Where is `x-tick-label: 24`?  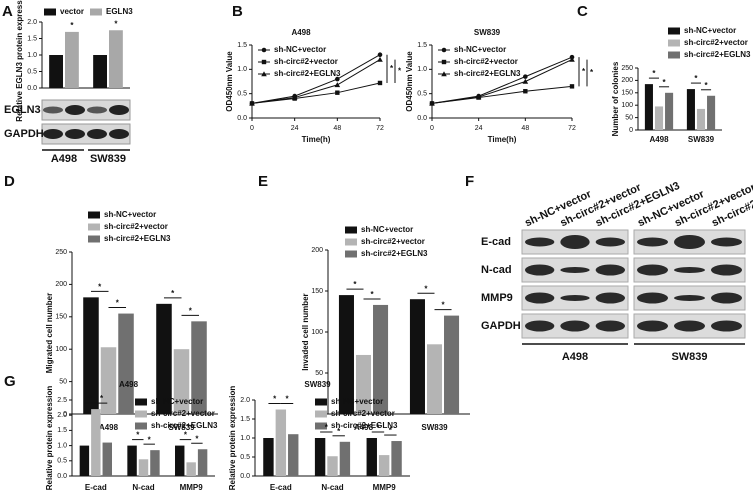 x-tick-label: 24 is located at coordinates (295, 128).